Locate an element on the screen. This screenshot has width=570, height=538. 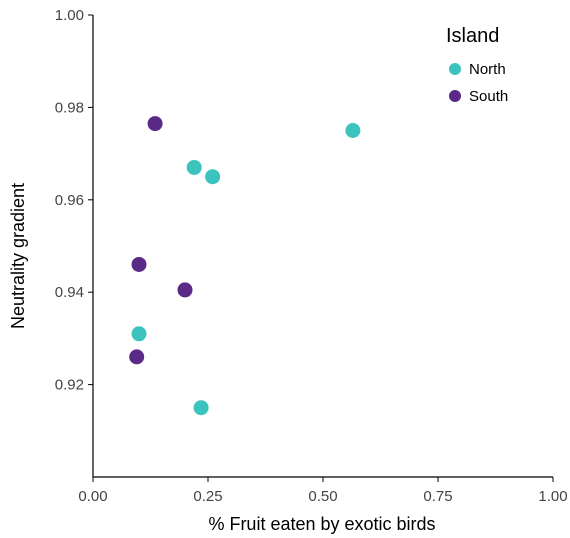
x-tick-label: 0.25 is located at coordinates (207, 496).